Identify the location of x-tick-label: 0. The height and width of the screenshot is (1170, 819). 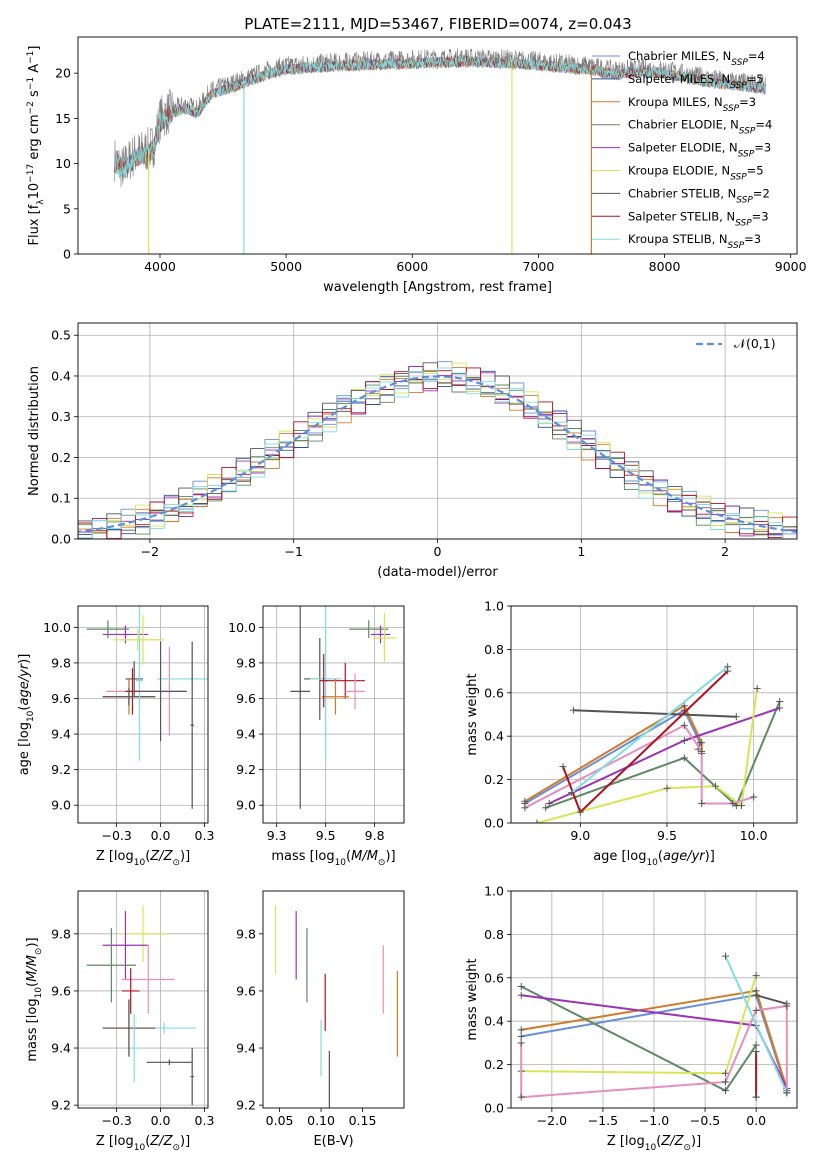
(438, 551).